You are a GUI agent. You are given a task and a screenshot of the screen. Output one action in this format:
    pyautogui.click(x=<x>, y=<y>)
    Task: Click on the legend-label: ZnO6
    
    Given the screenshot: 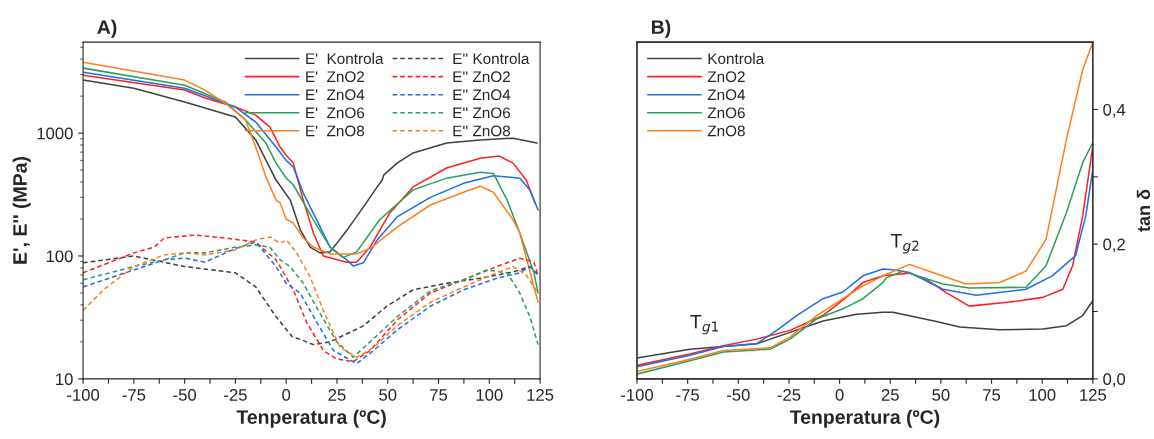 What is the action you would take?
    pyautogui.click(x=726, y=113)
    